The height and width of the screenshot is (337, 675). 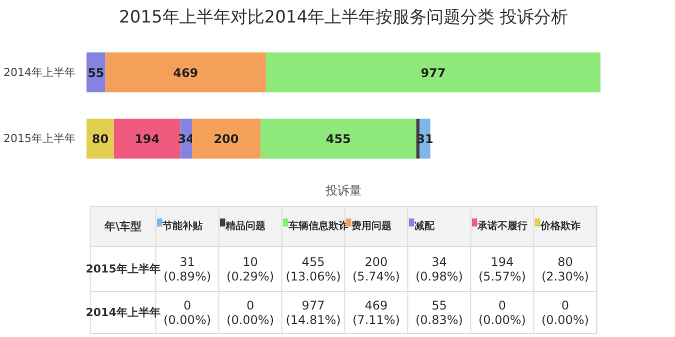 I want to click on chart-title: 2015年上半年对比2014年上半年按服务问题分类 投诉分析, so click(x=343, y=18).